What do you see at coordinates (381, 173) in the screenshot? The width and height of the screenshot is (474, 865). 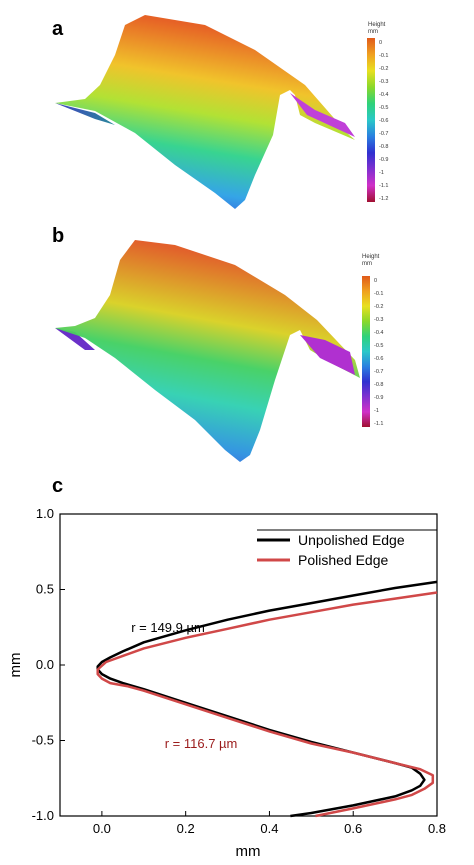 I see `panel-a-colorbar-tick: -1` at bounding box center [381, 173].